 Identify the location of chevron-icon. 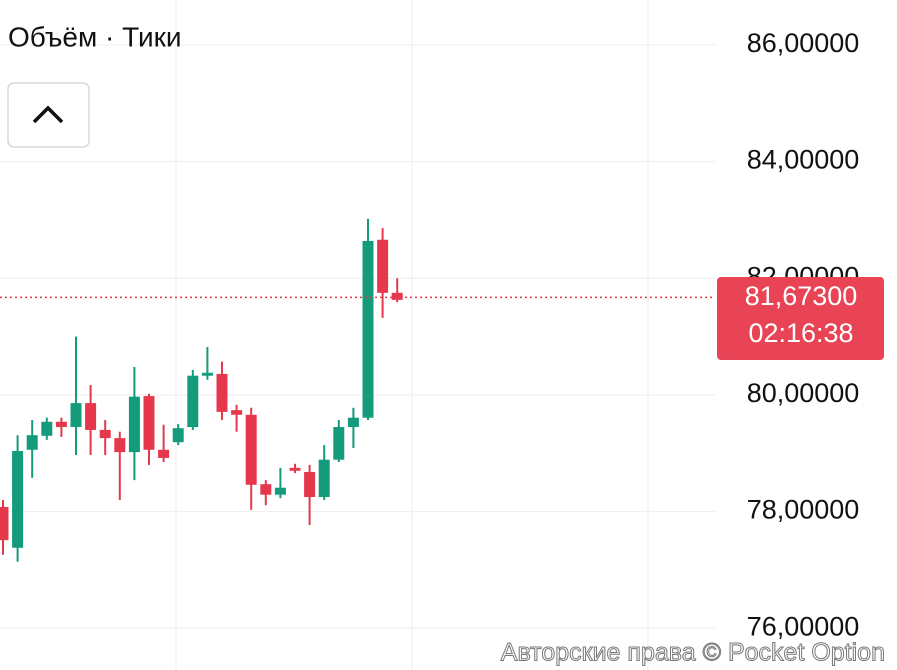
(48, 114).